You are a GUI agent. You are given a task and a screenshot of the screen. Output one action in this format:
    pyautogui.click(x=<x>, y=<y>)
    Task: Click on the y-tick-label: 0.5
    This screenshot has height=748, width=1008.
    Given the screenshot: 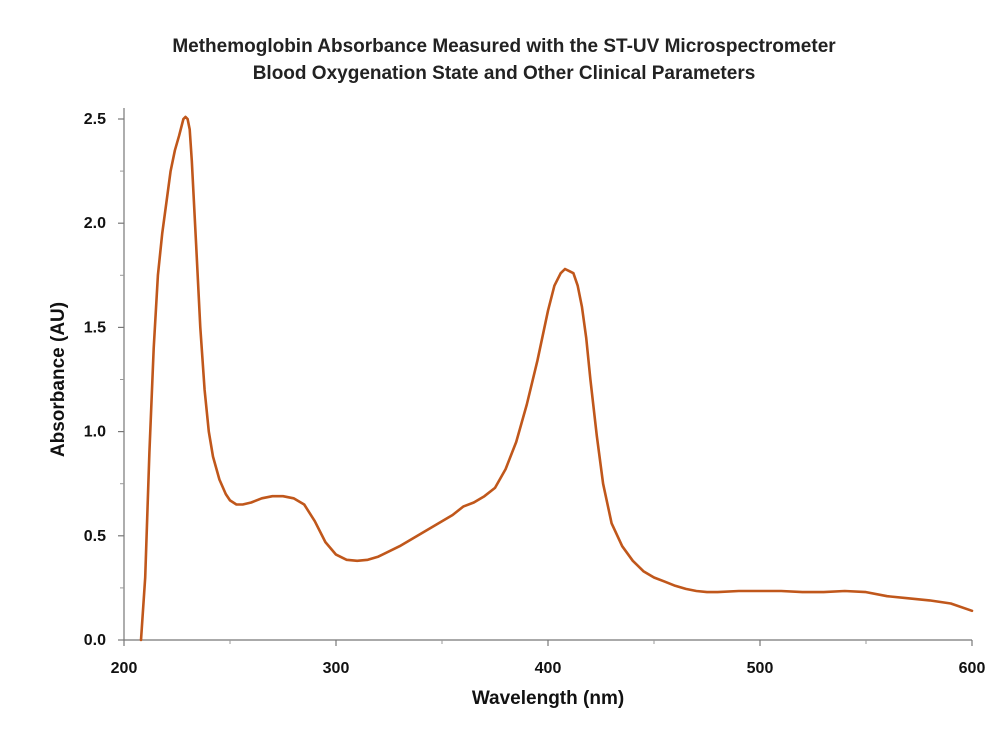 What is the action you would take?
    pyautogui.click(x=95, y=536)
    